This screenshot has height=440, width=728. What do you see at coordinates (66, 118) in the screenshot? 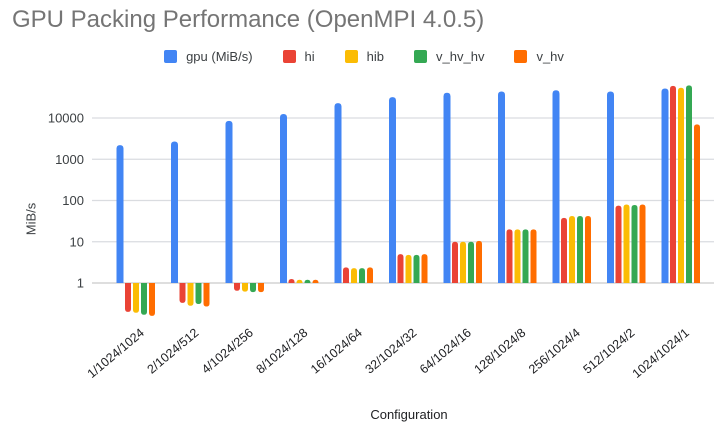
I see `y-axis-tick-label: 10000` at bounding box center [66, 118].